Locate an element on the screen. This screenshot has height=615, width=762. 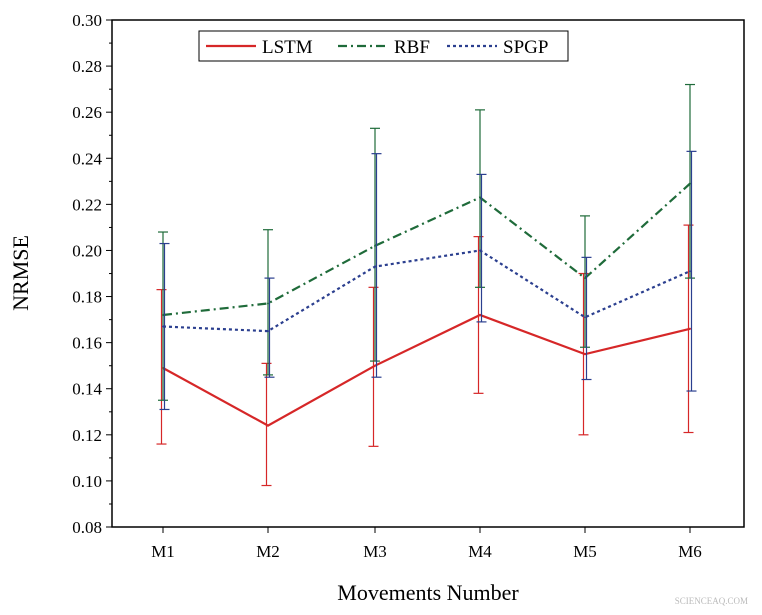
x-tick-label: M2 is located at coordinates (268, 551).